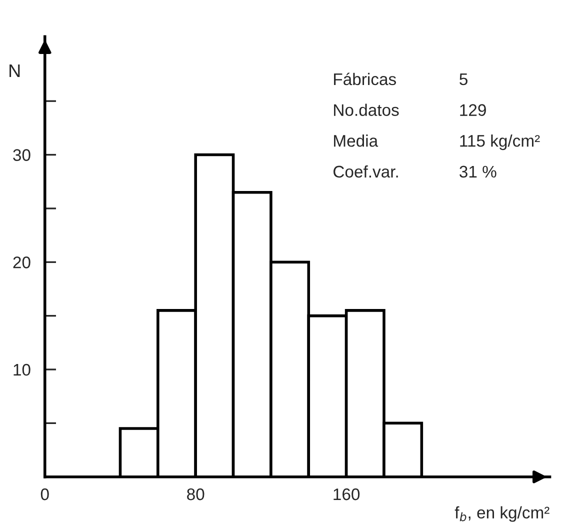 The width and height of the screenshot is (561, 524). What do you see at coordinates (366, 110) in the screenshot?
I see `annotation: No.datos` at bounding box center [366, 110].